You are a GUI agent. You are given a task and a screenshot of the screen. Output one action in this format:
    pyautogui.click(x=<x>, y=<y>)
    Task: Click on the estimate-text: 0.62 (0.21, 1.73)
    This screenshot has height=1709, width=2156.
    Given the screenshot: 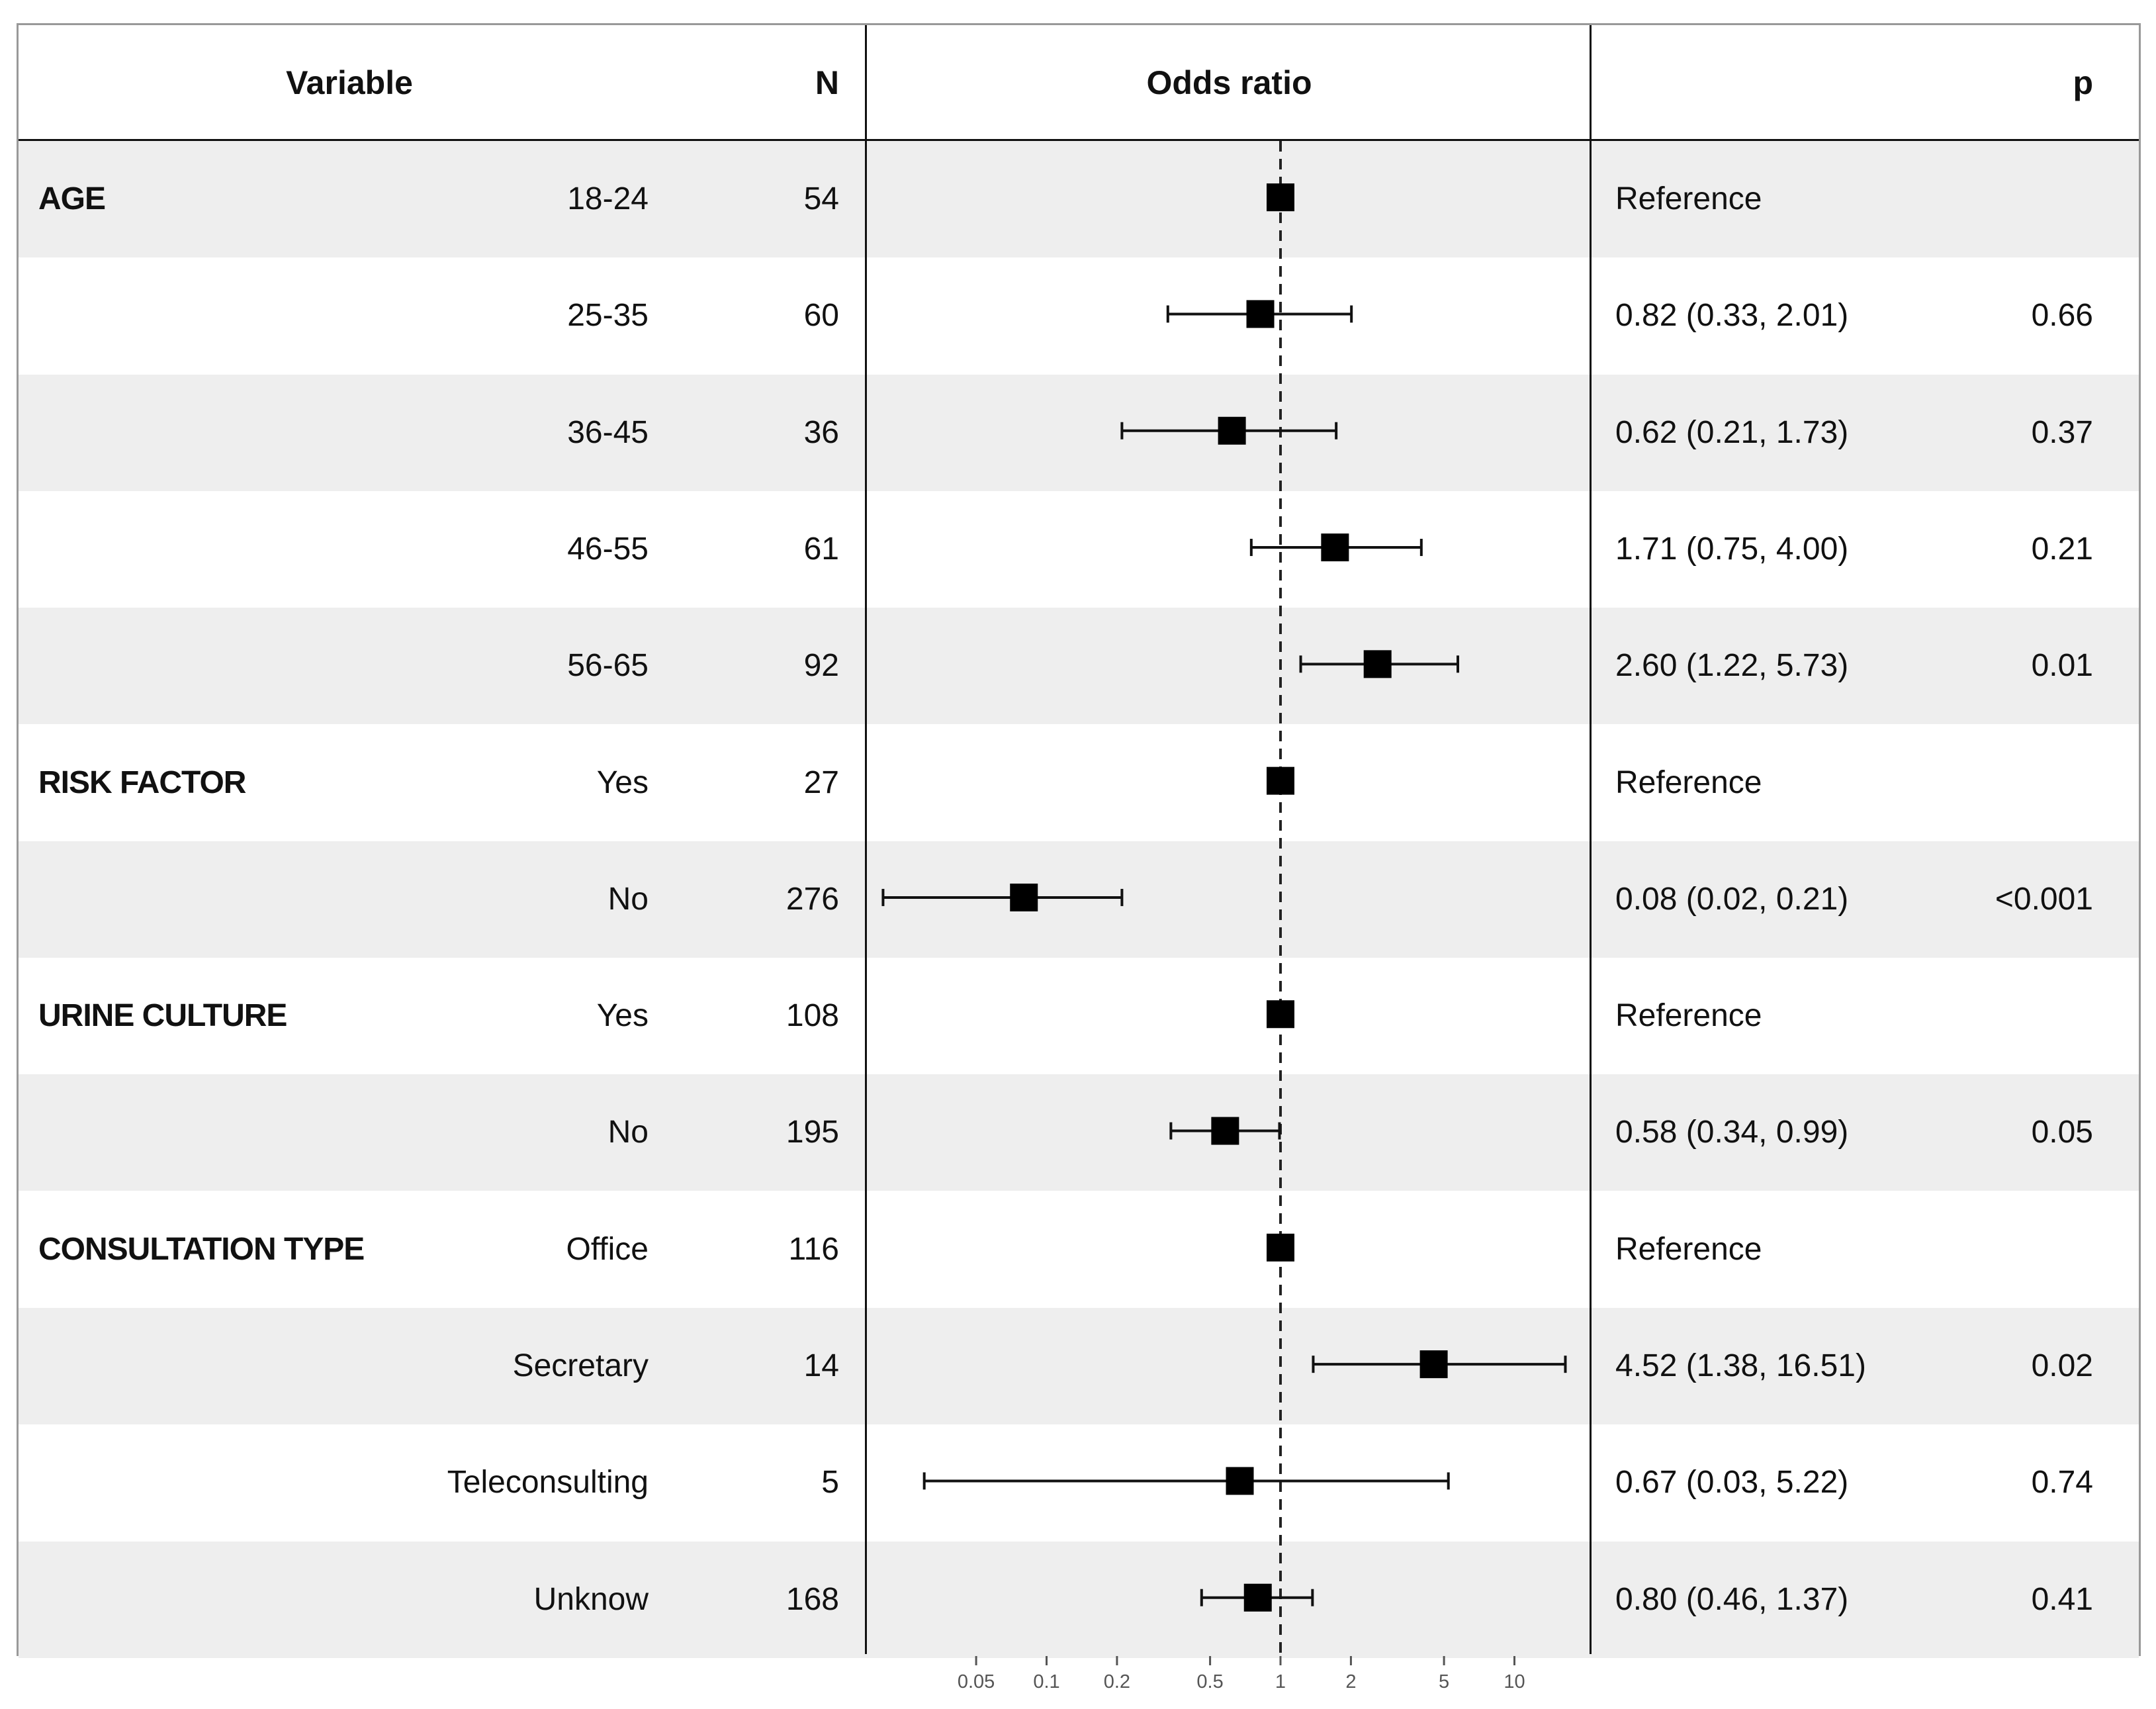 What is the action you would take?
    pyautogui.click(x=1732, y=432)
    